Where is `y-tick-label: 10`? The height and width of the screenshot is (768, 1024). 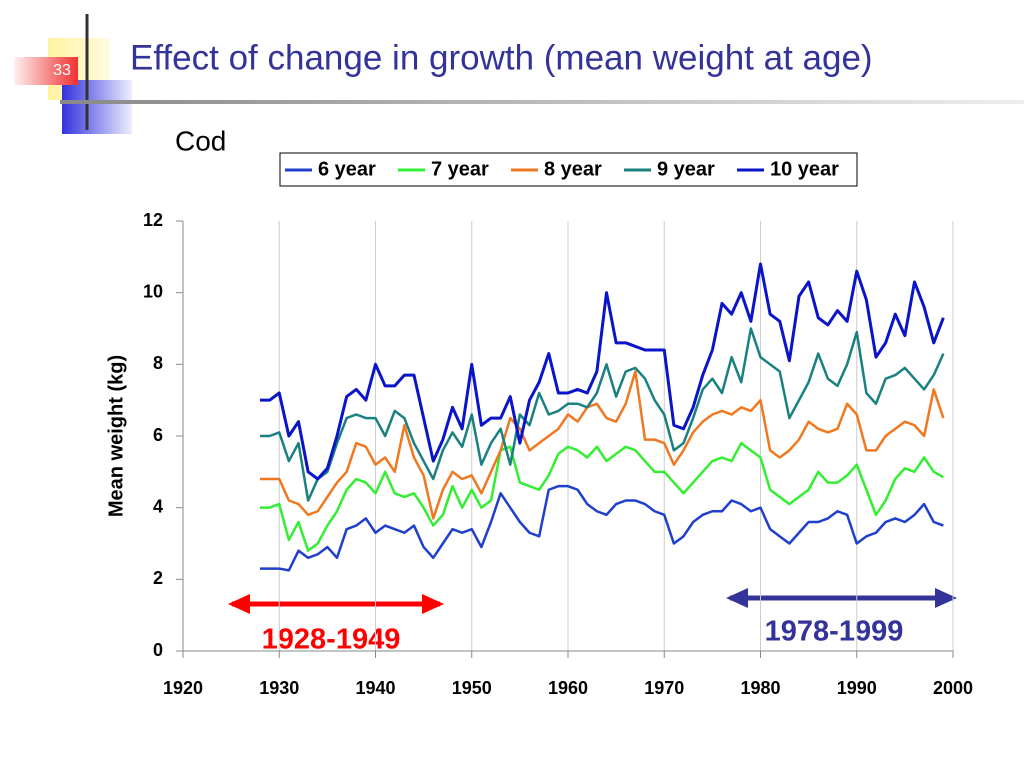 y-tick-label: 10 is located at coordinates (153, 291).